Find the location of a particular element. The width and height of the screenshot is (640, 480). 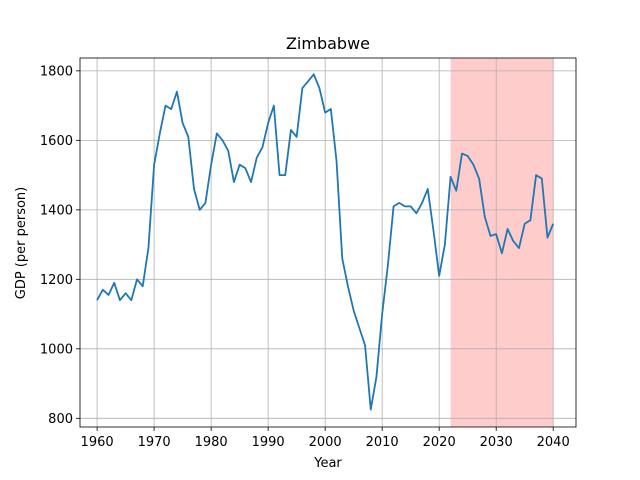

y-axis-label: GDP (per person) is located at coordinates (21, 243).